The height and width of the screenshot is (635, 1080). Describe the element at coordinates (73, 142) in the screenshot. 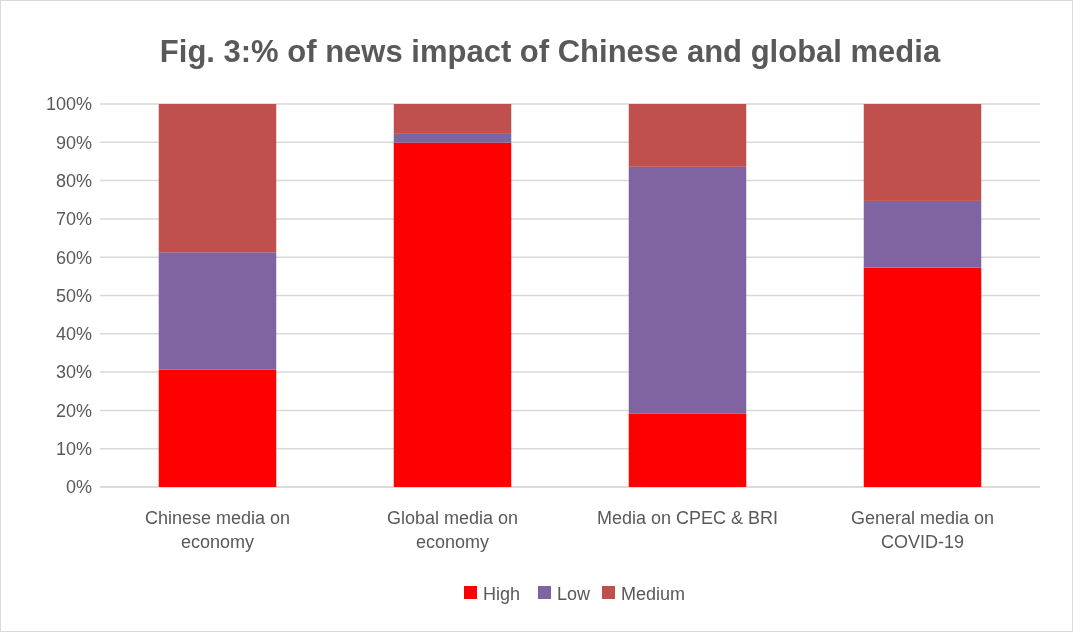

I see `y-tick-label: 90%` at that location.